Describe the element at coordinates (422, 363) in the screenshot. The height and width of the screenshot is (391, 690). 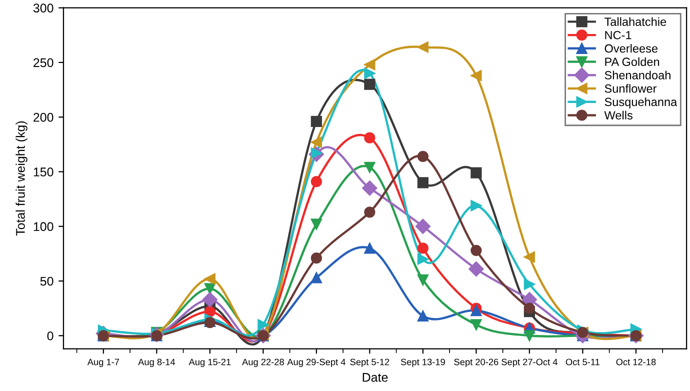
I see `x-tick-label: Sept 13-19` at that location.